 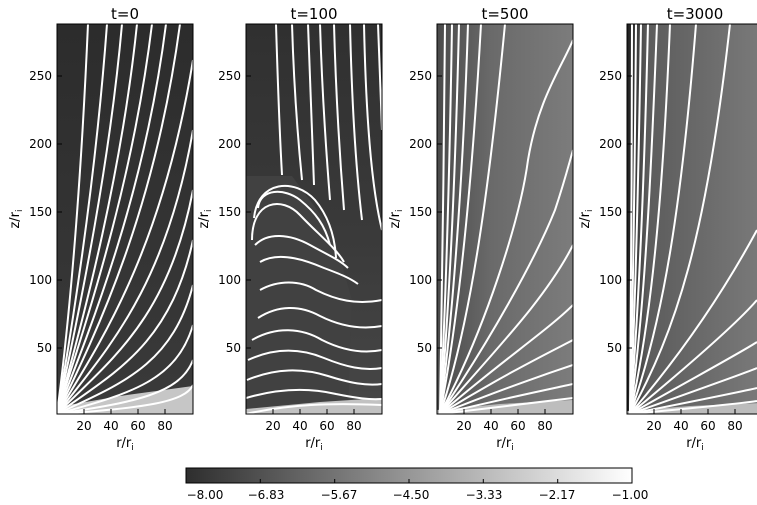 I want to click on panel-title: t=100, so click(x=313, y=14).